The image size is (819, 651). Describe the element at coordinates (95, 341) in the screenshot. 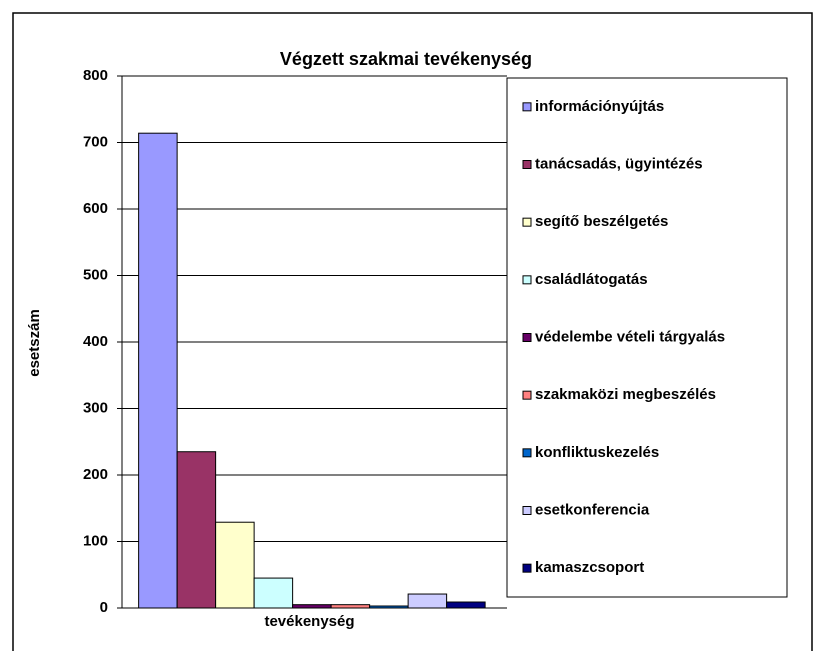

I see `y-tick-label: 400` at that location.